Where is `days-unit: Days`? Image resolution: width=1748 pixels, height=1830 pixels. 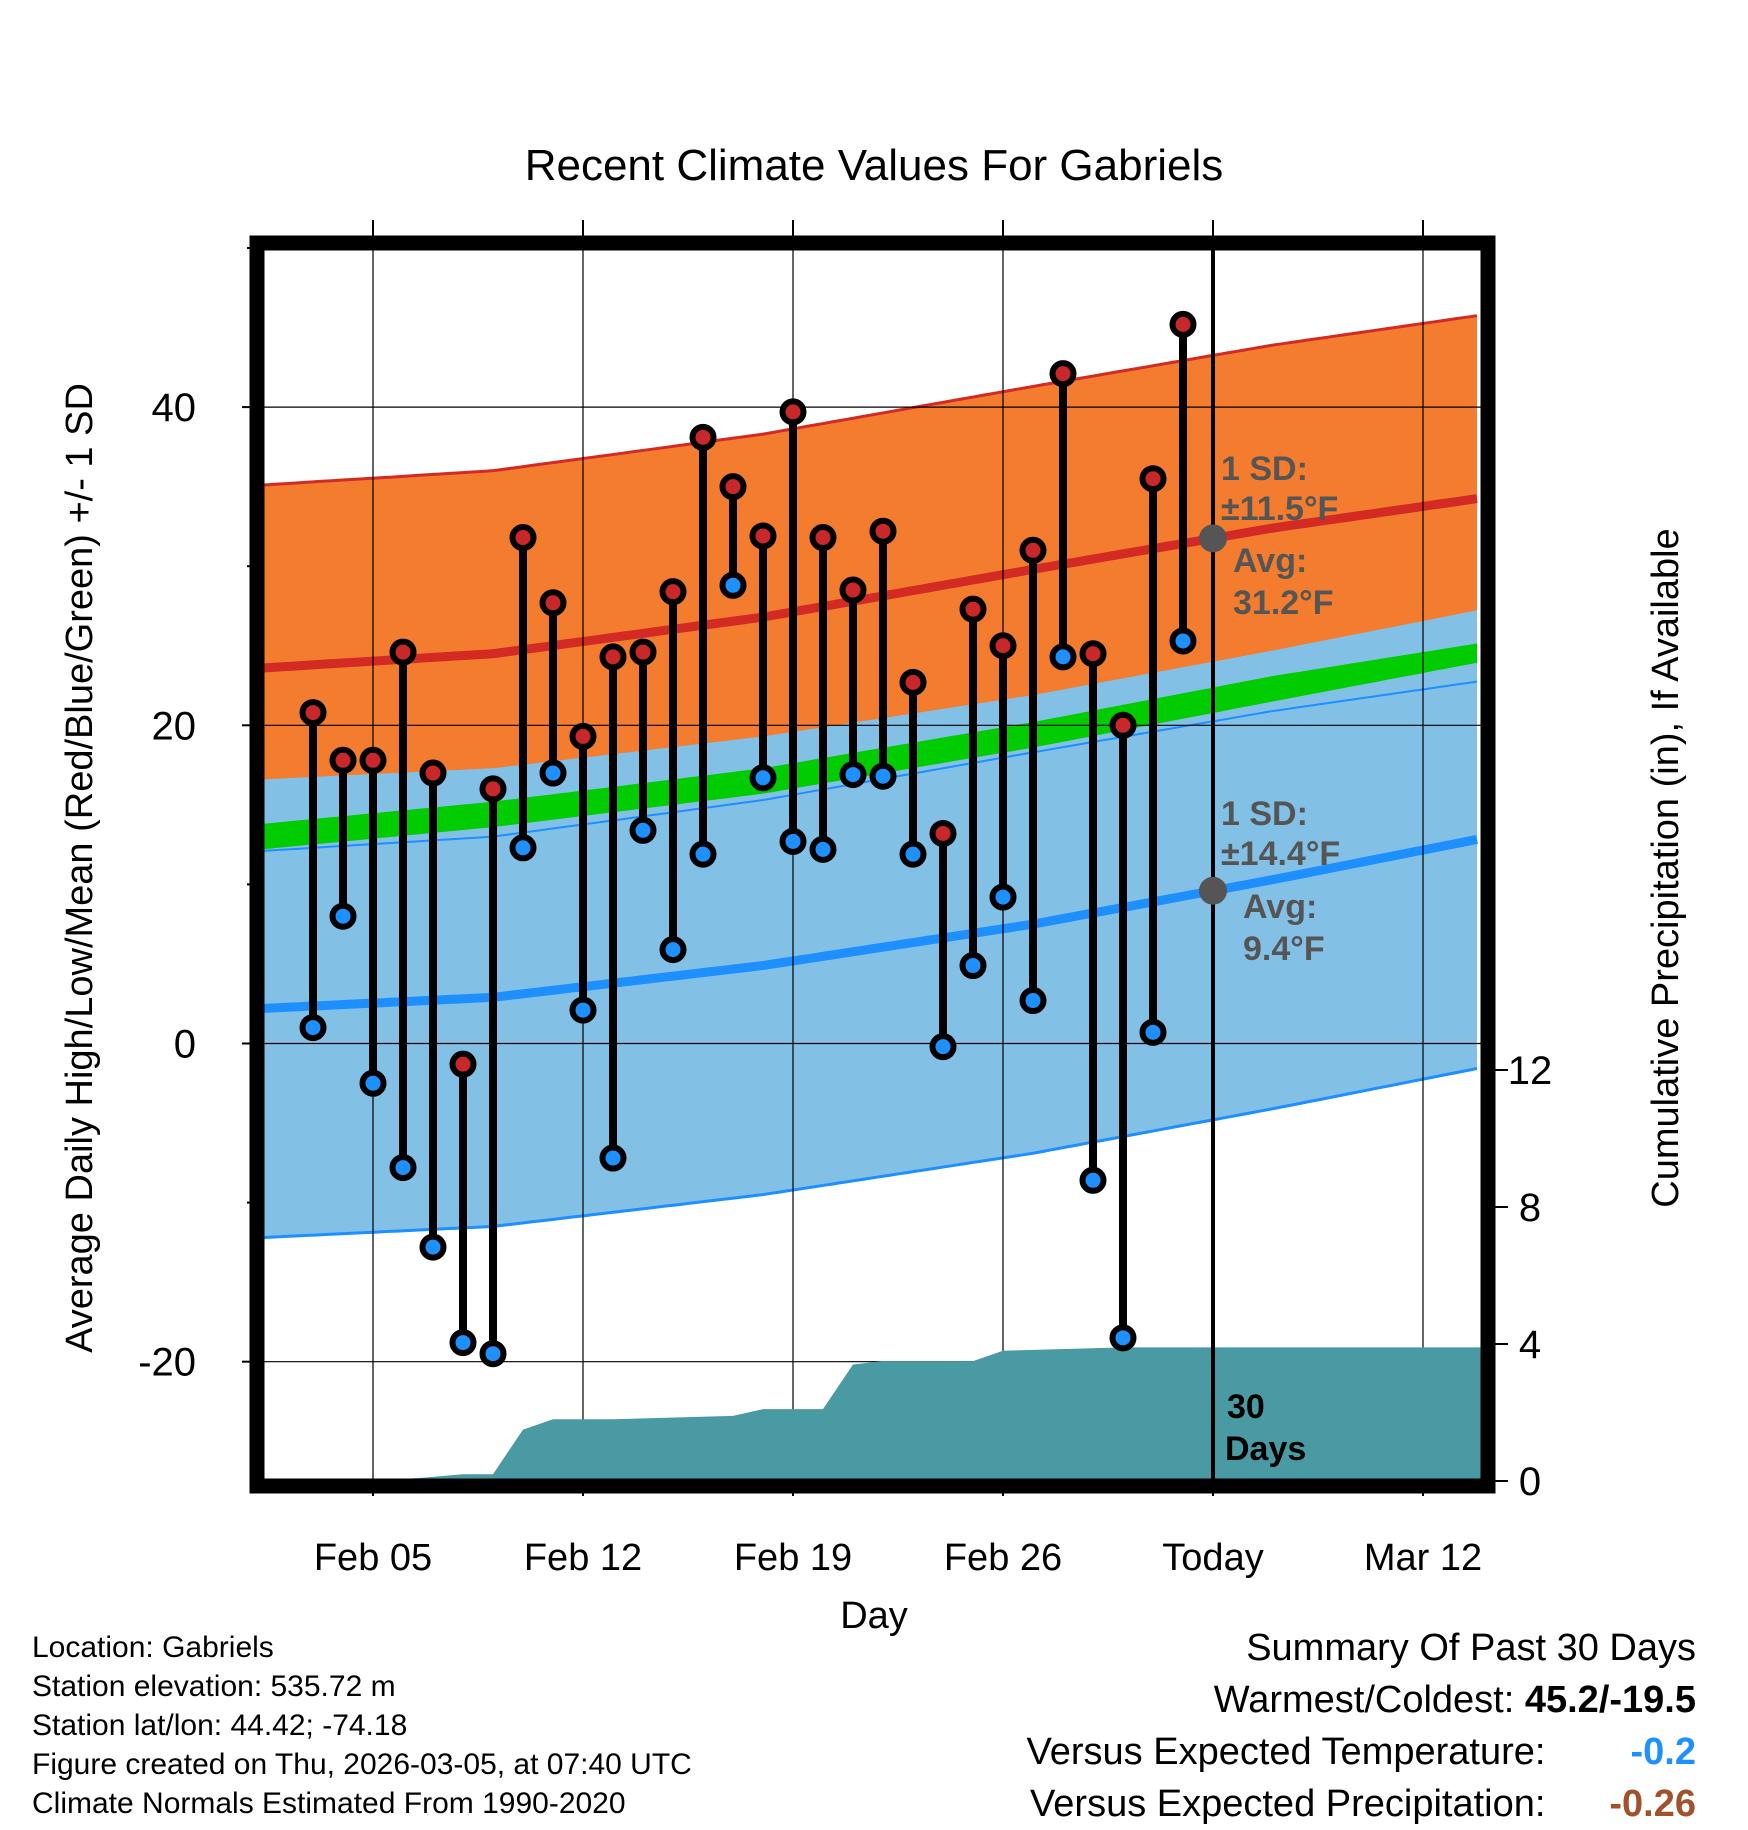 days-unit: Days is located at coordinates (1265, 1449).